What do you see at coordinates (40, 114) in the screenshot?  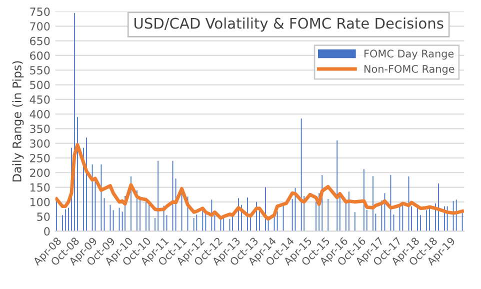 I see `y-tick-label: 400` at bounding box center [40, 114].